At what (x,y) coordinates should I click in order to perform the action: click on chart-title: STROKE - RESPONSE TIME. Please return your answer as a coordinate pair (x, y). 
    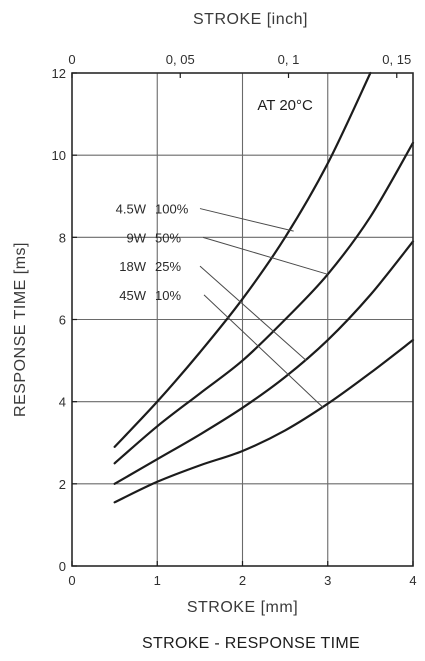
    Looking at the image, I should click on (251, 643).